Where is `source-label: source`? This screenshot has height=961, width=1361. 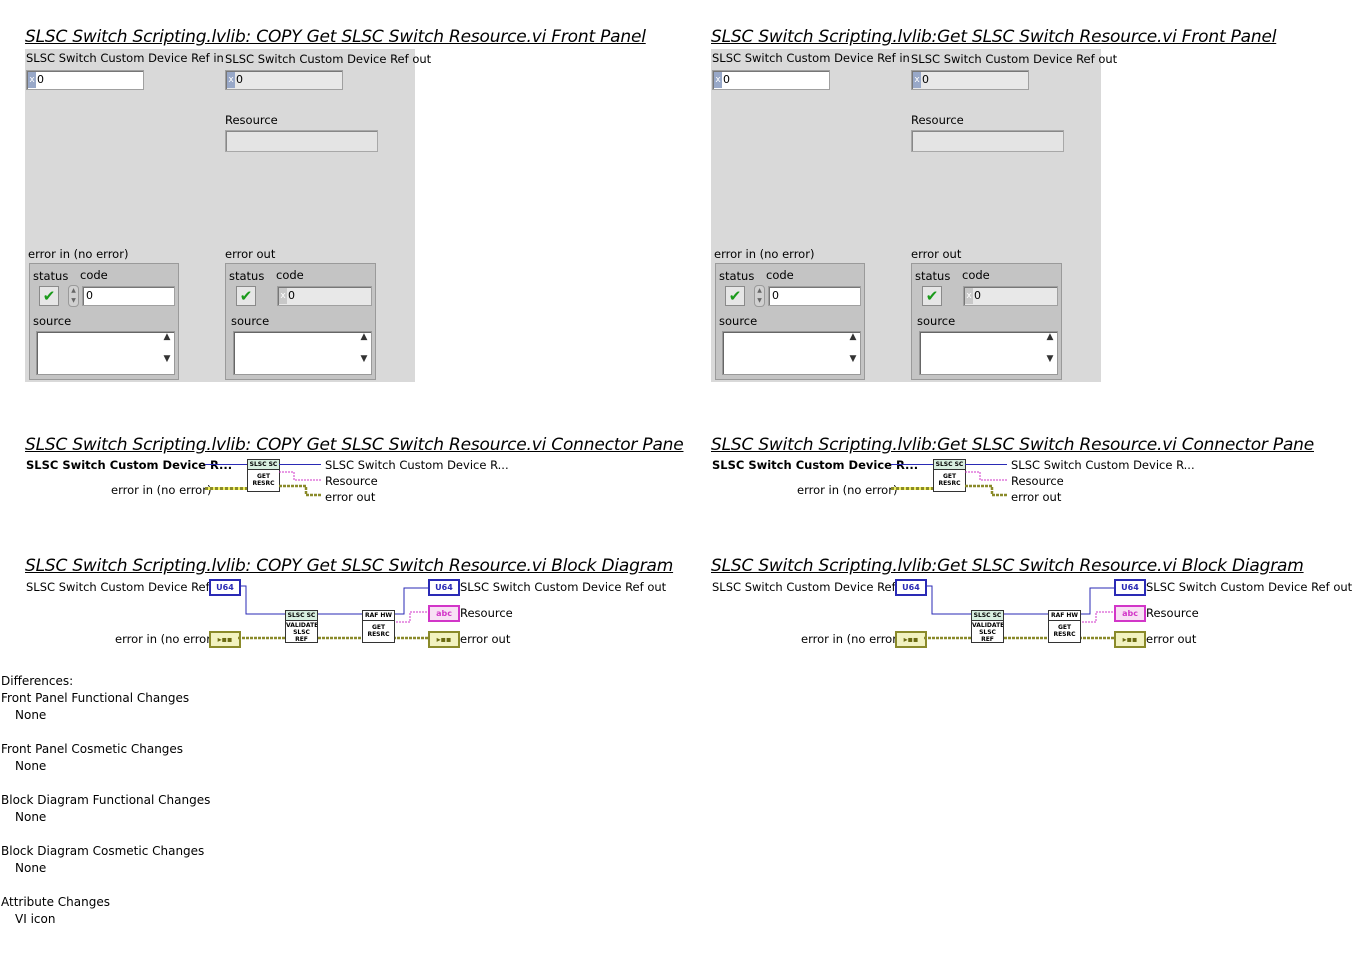
source-label: source is located at coordinates (936, 321).